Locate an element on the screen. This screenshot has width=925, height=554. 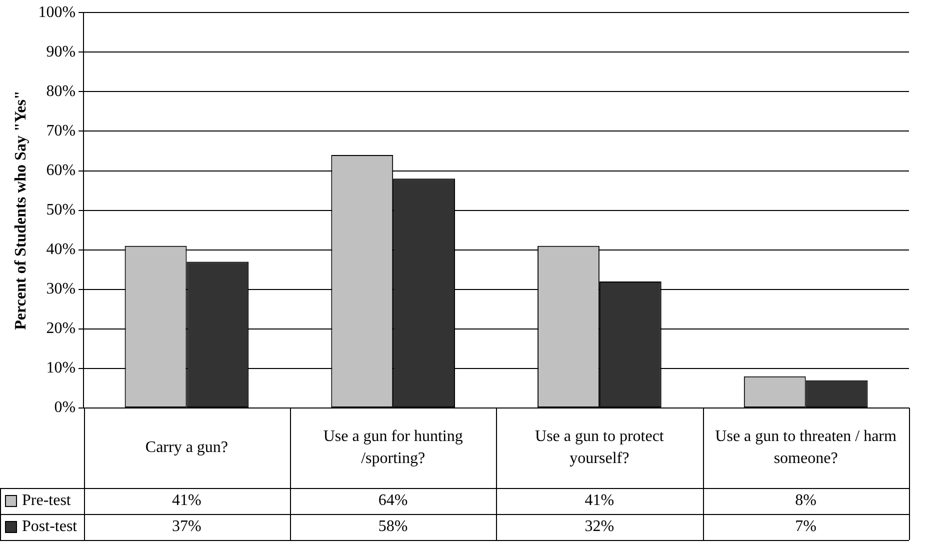
x-tick-label: Use a gun to threaten / harm someone? is located at coordinates (806, 448).